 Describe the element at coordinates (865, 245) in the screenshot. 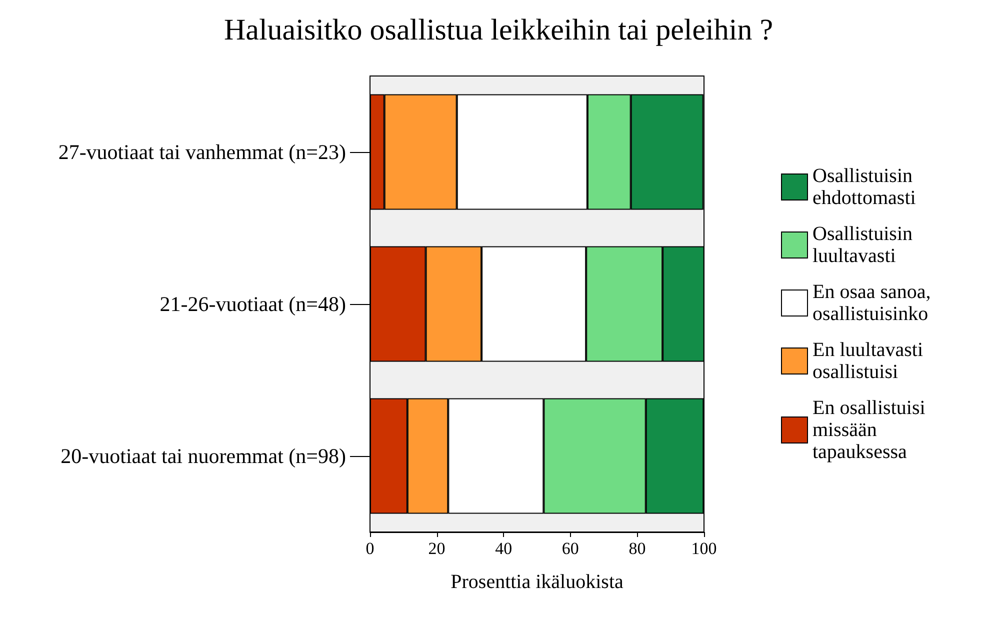

I see `legend-label: Osallistuisin luultavasti` at that location.